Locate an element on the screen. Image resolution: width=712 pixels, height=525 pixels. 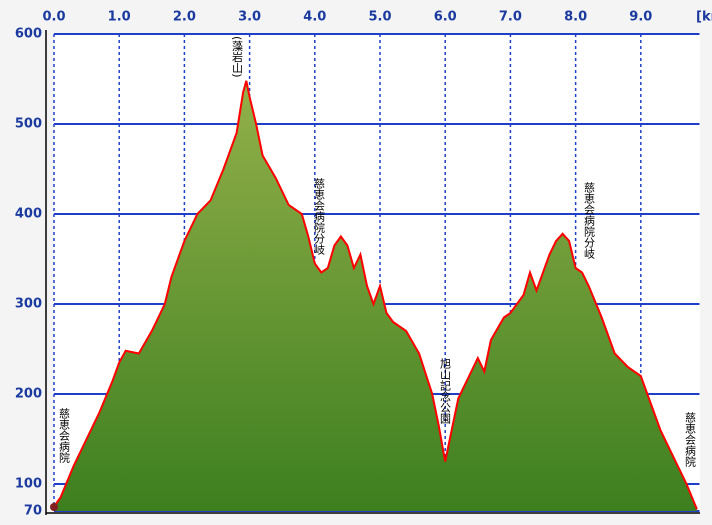
annotation: 旭山記念公園 is located at coordinates (445, 391).